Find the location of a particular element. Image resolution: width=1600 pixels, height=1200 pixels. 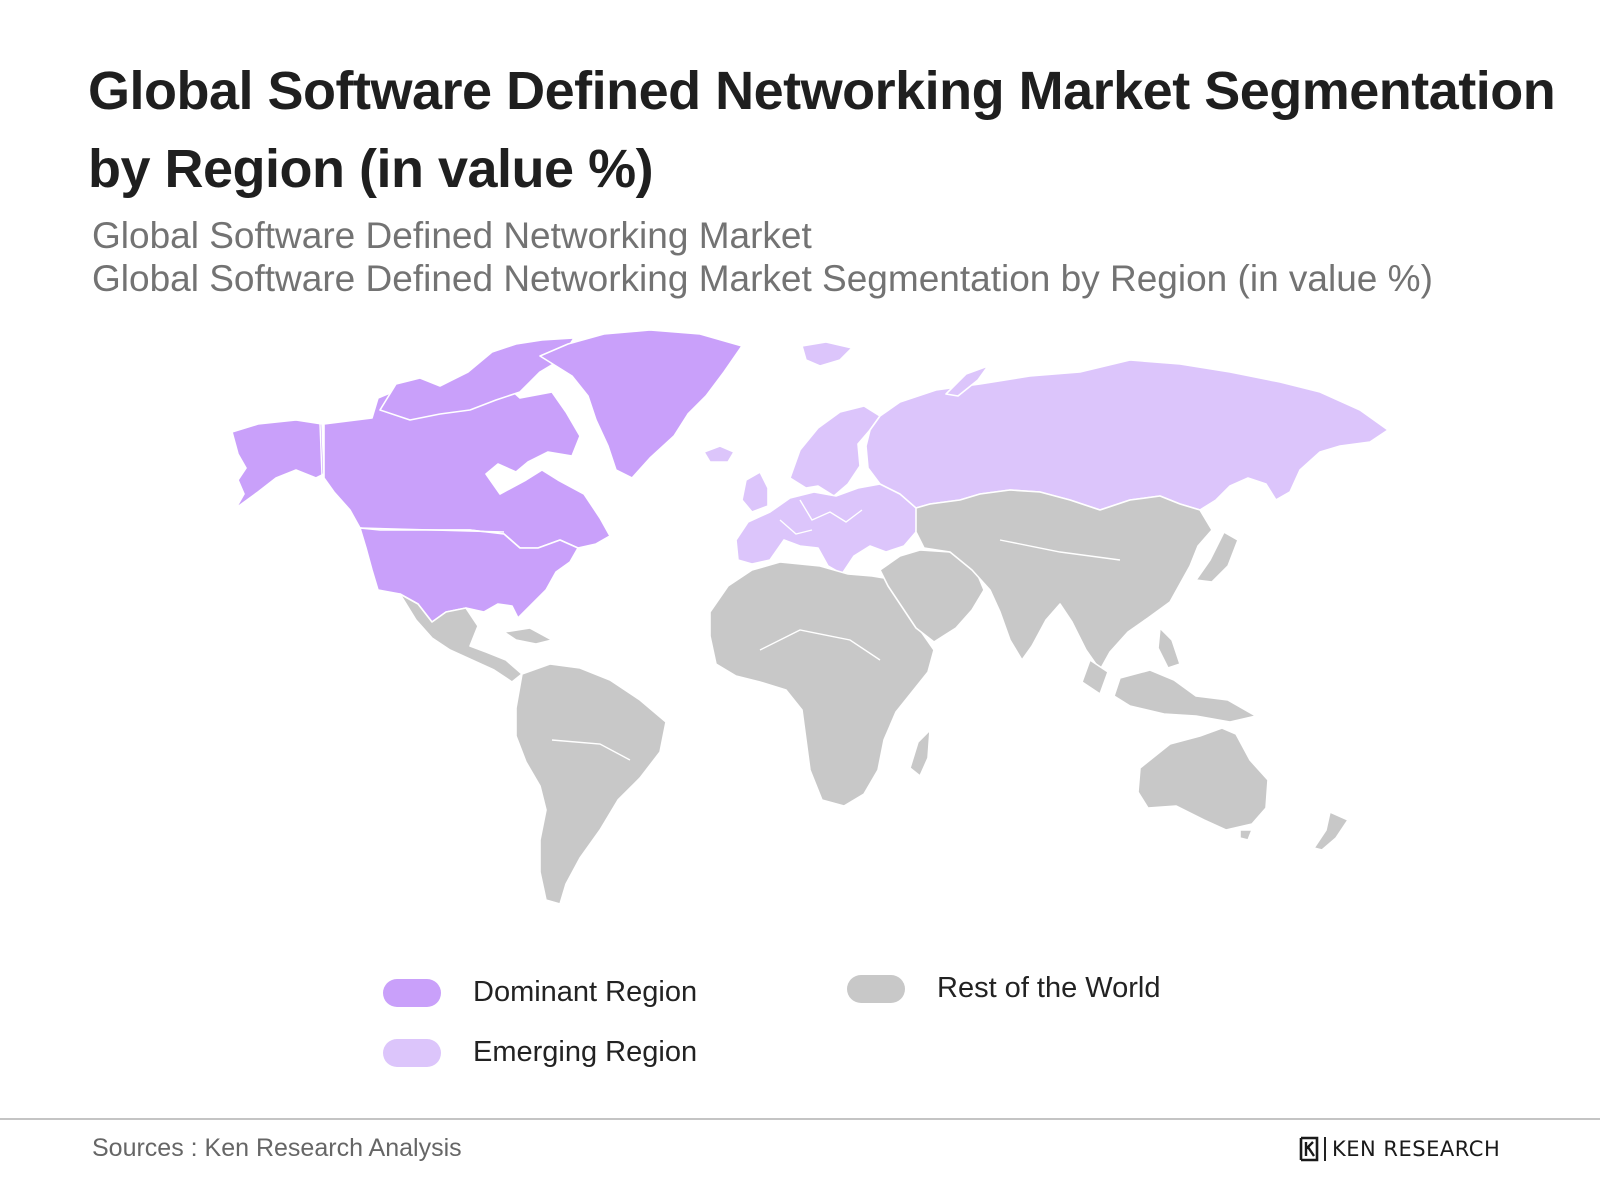

brand-name: KEN RESEARCH is located at coordinates (1416, 1149).